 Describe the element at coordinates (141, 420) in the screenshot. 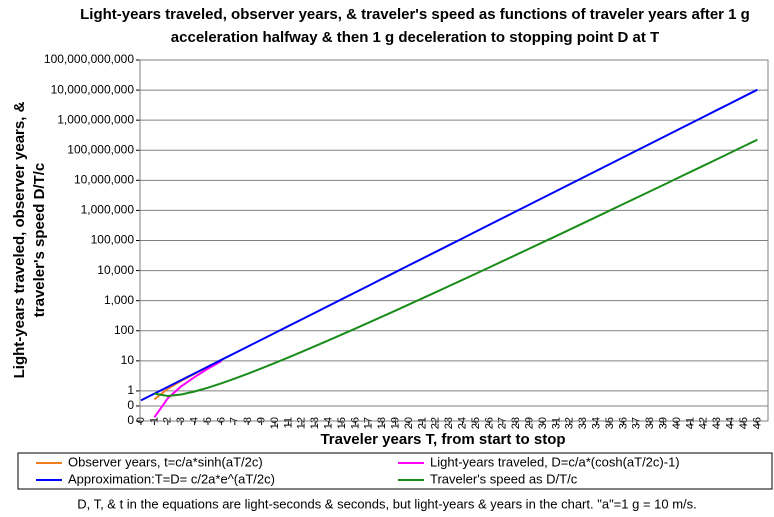

I see `x-tick-label: 0` at that location.